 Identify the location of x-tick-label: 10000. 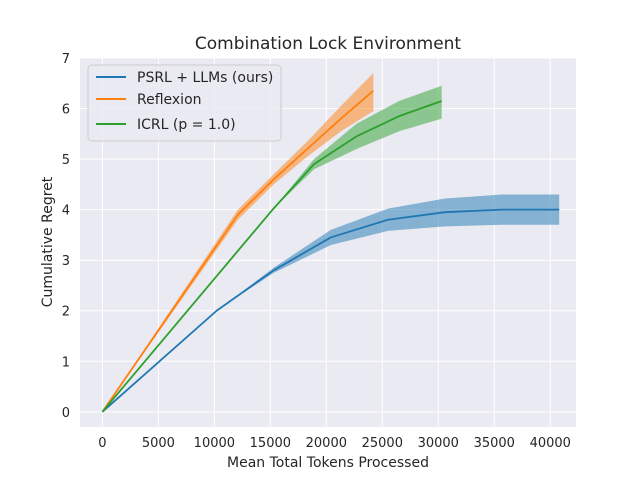
(214, 443).